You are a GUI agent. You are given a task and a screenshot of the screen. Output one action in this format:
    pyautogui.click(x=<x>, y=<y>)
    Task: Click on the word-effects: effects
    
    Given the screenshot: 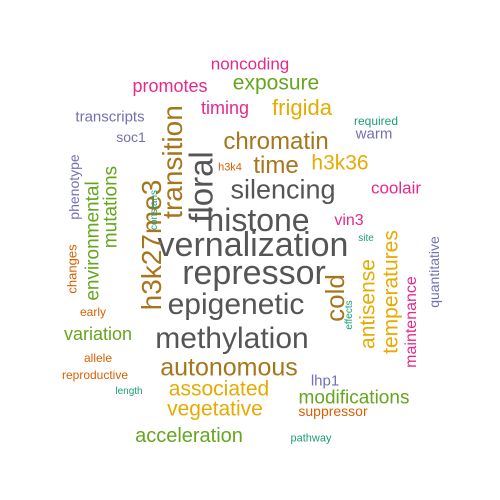 What is the action you would take?
    pyautogui.click(x=349, y=315)
    